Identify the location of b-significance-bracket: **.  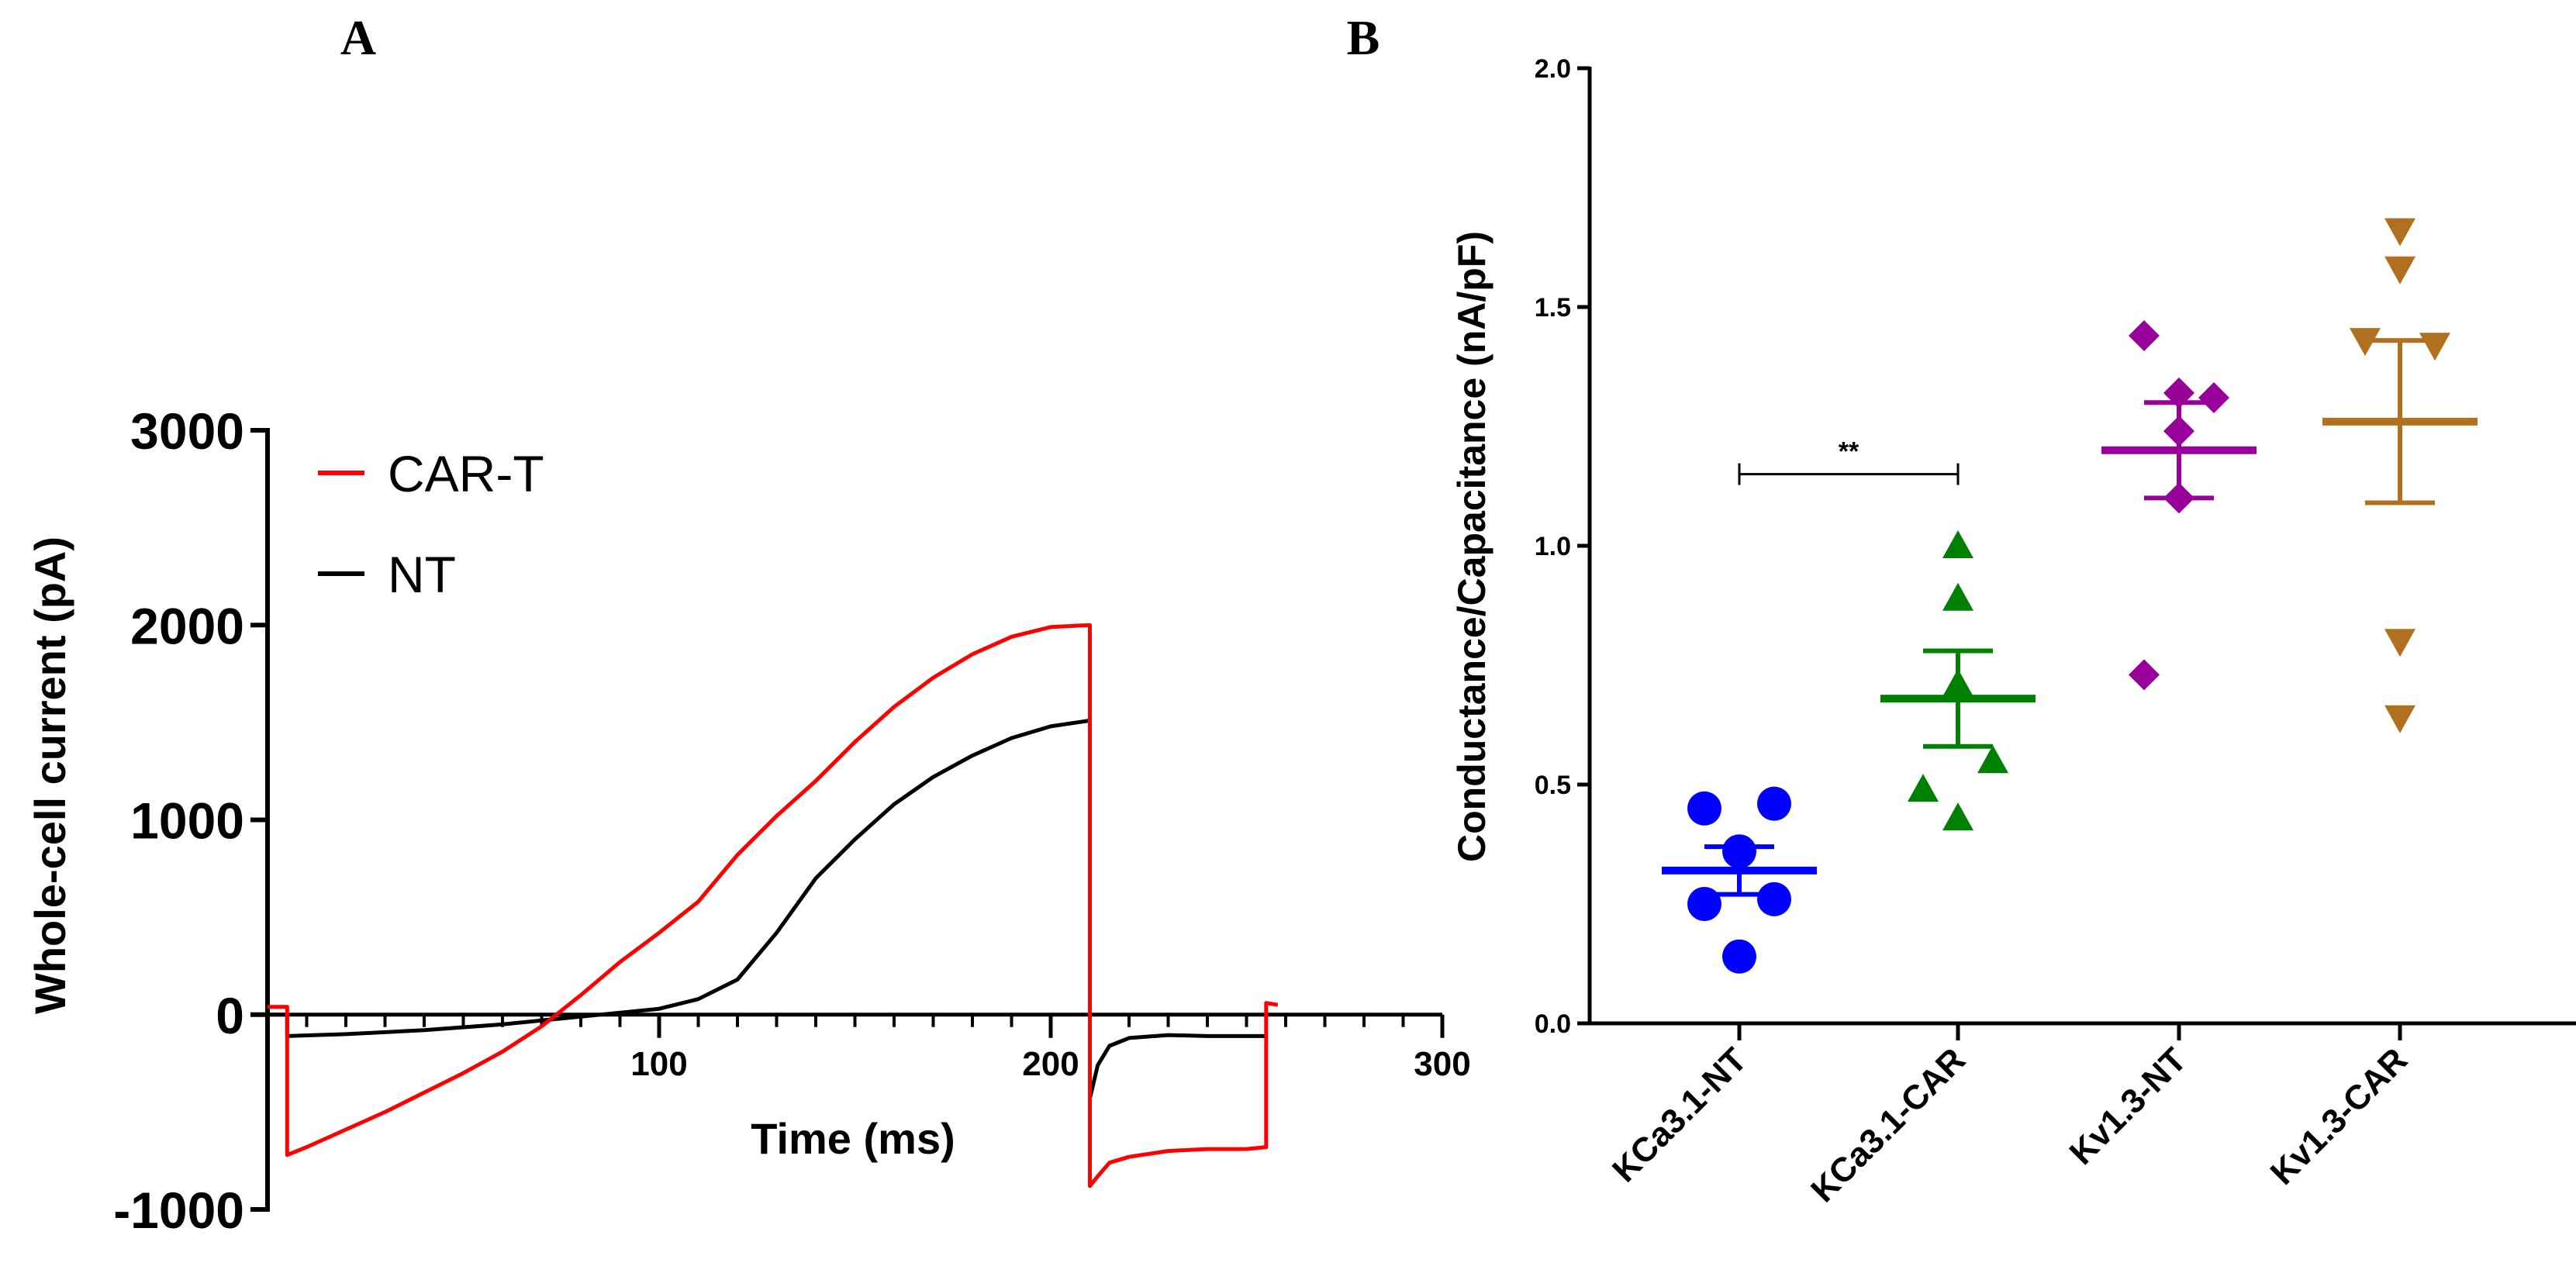
(1849, 461).